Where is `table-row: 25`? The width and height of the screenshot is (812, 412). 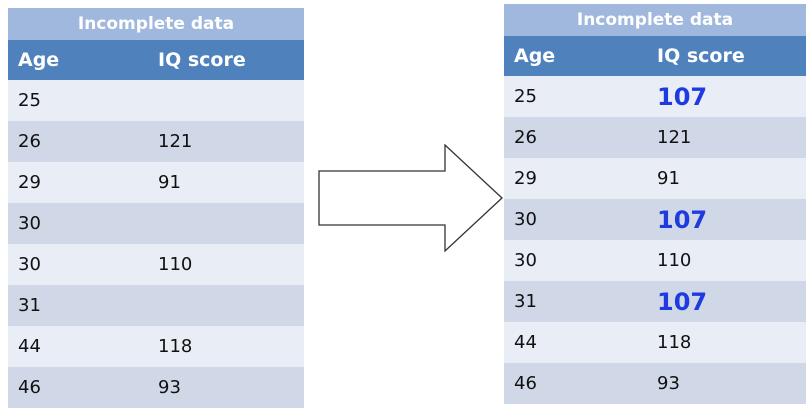 table-row: 25 is located at coordinates (156, 100).